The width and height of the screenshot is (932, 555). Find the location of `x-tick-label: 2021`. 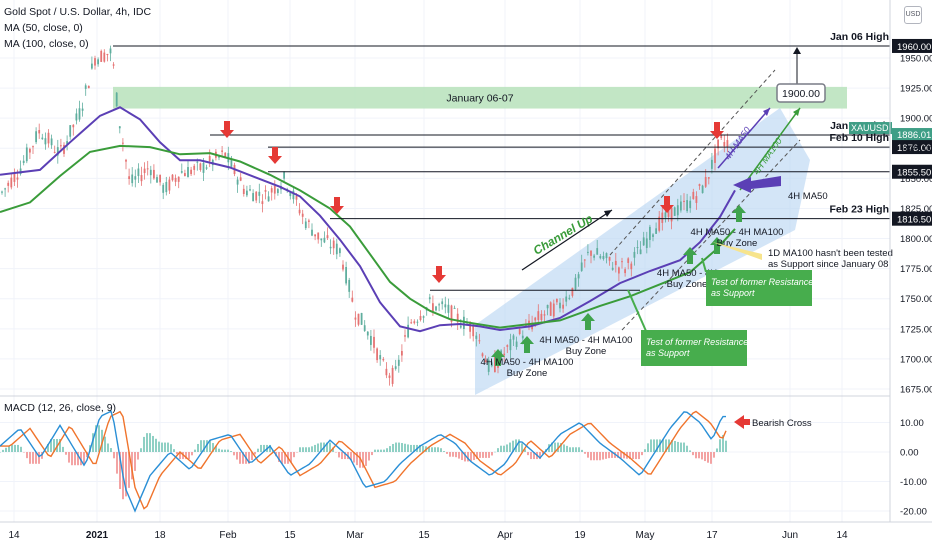

x-tick-label: 2021 is located at coordinates (97, 535).